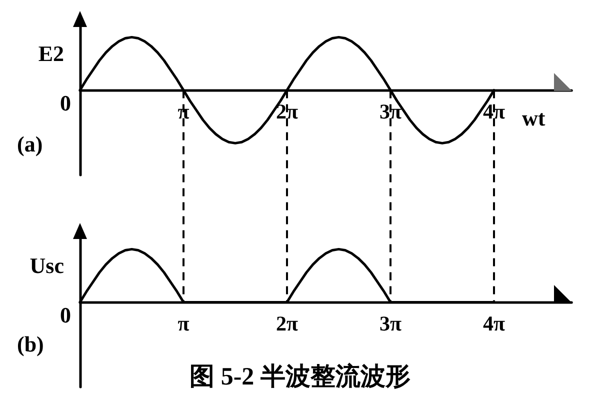 This screenshot has width=600, height=400. I want to click on x-tick-label: π, so click(184, 324).